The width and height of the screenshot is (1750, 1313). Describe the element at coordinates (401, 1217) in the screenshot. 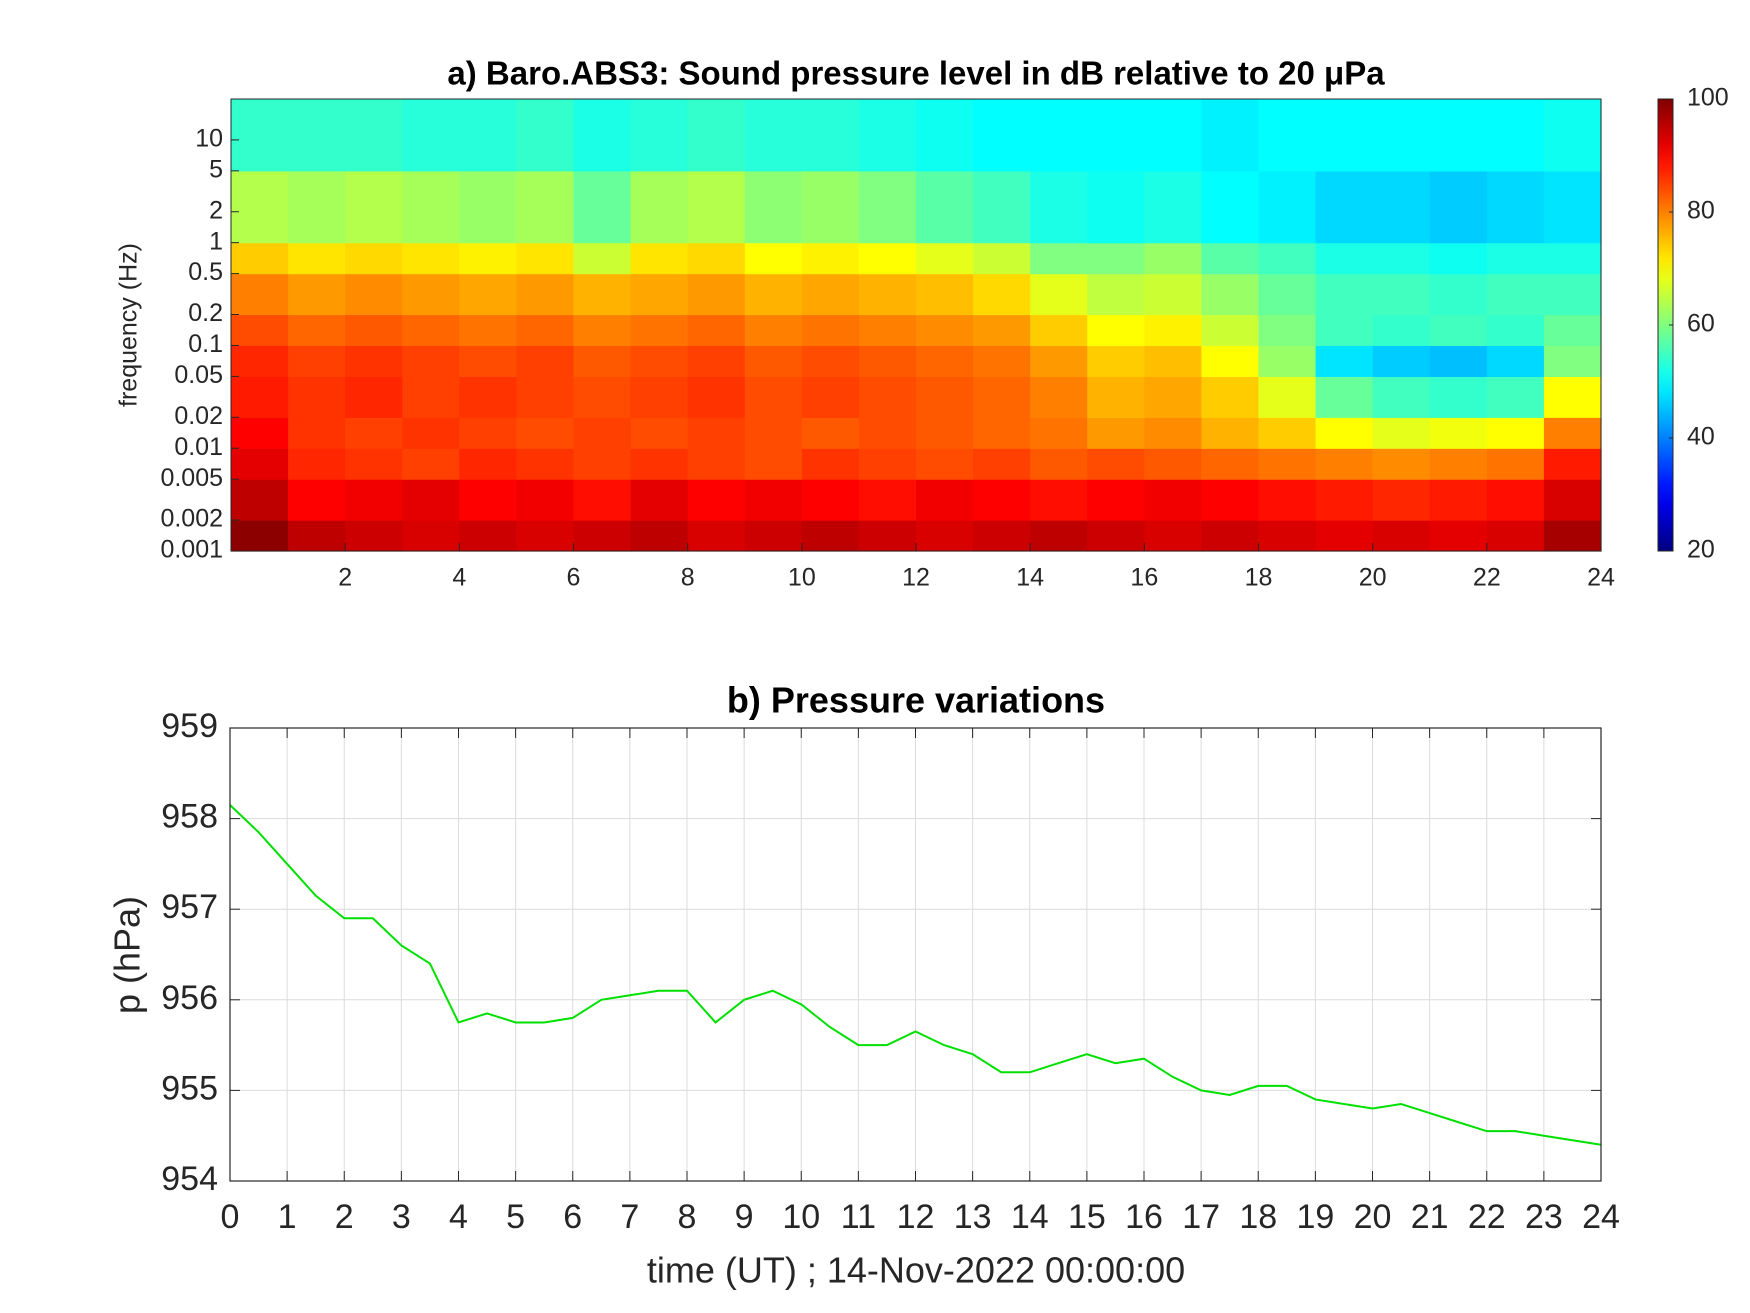

I see `x-tick-label: 3` at that location.